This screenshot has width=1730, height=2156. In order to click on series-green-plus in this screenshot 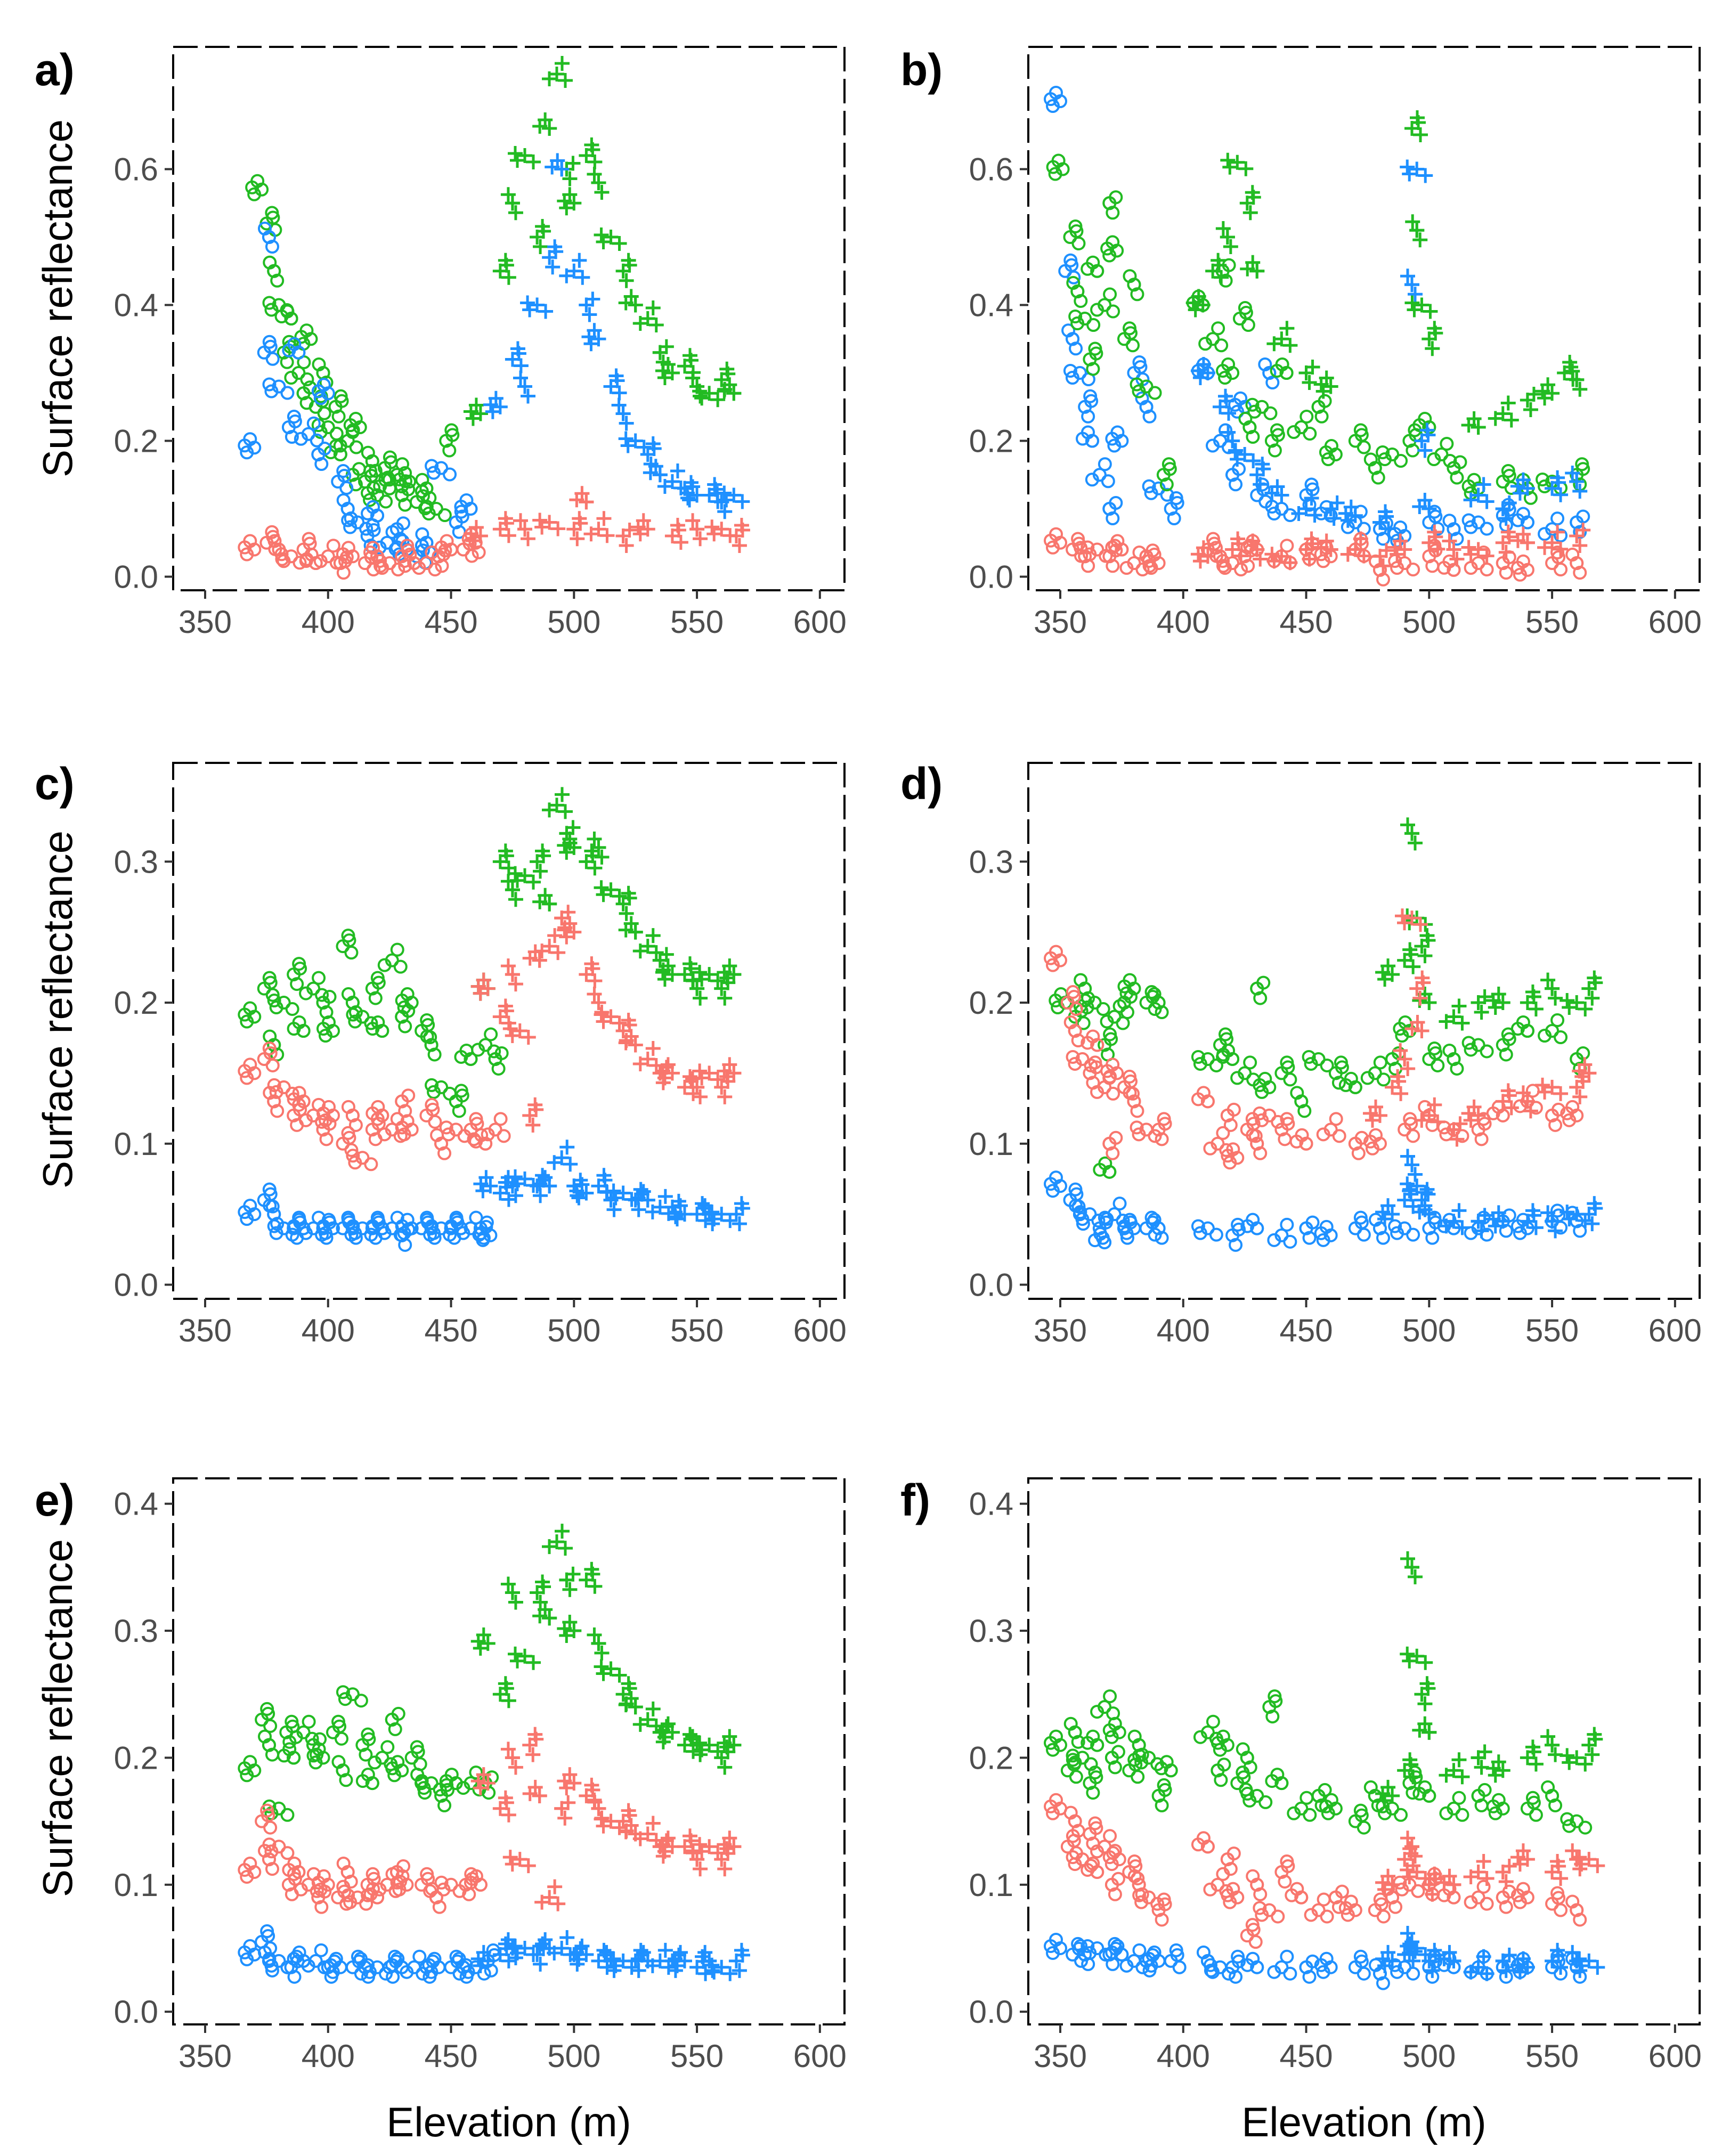, I will do `click(1489, 1679)`.